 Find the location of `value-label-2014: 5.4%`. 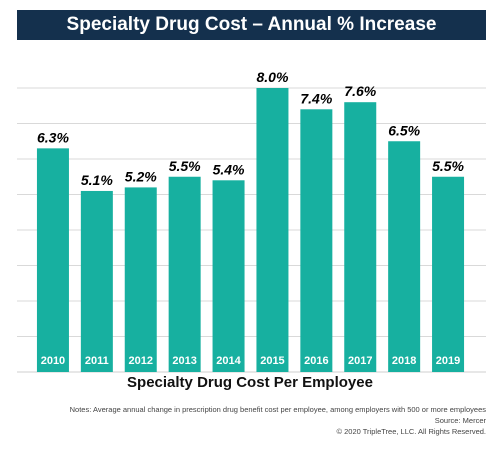

value-label-2014: 5.4% is located at coordinates (229, 169).